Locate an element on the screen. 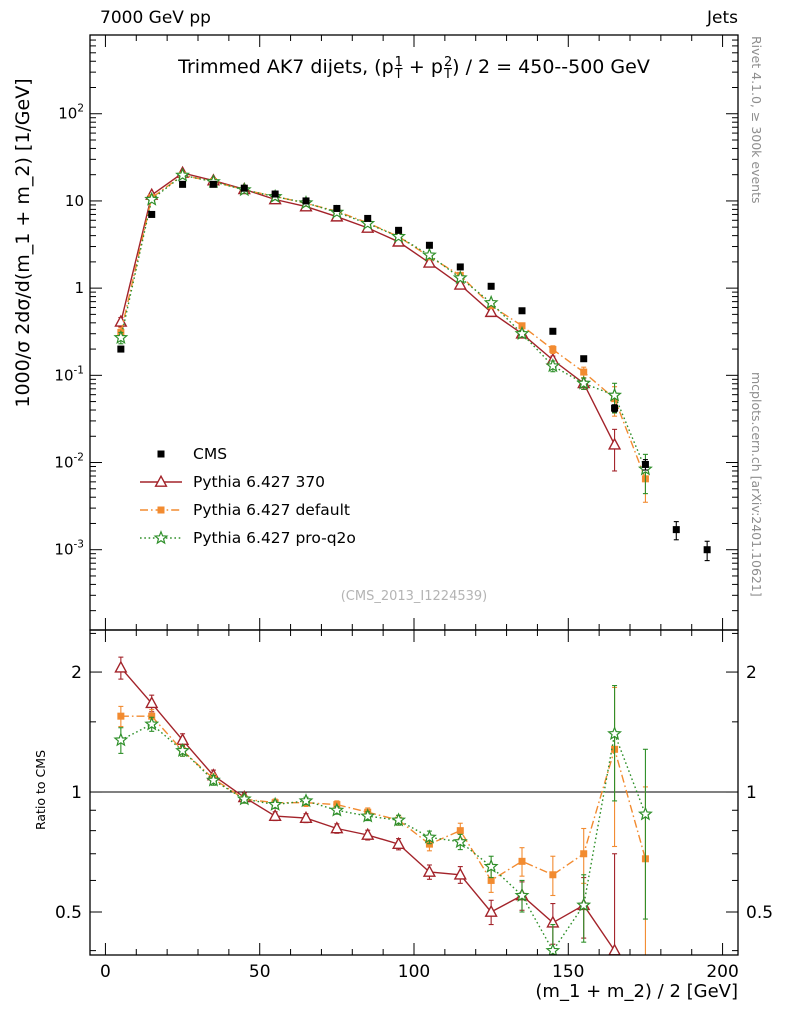 The image size is (786, 1024). svg-text: 10-2 is located at coordinates (69, 462).